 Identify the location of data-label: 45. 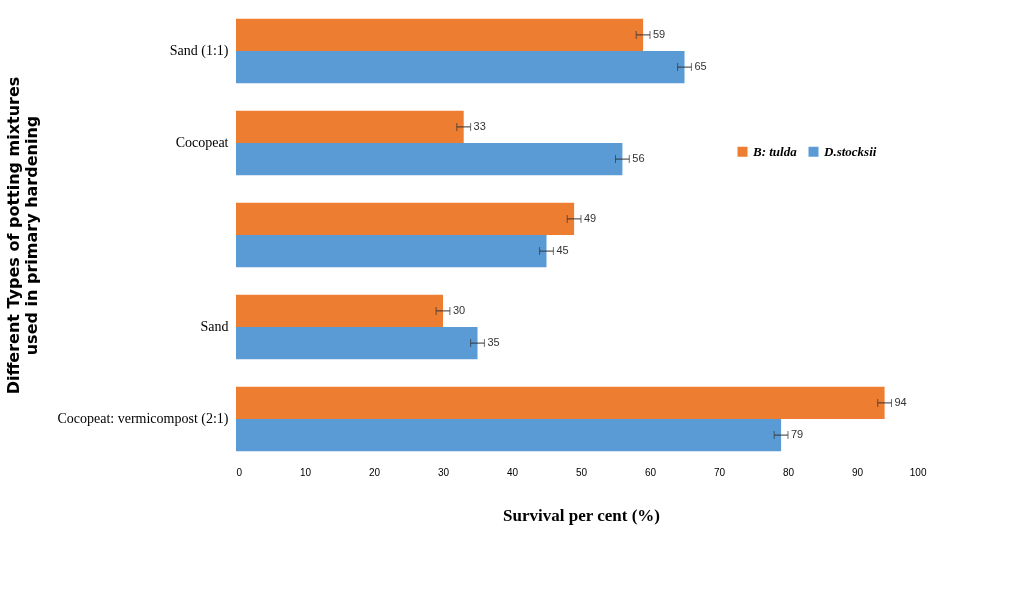
(562, 250).